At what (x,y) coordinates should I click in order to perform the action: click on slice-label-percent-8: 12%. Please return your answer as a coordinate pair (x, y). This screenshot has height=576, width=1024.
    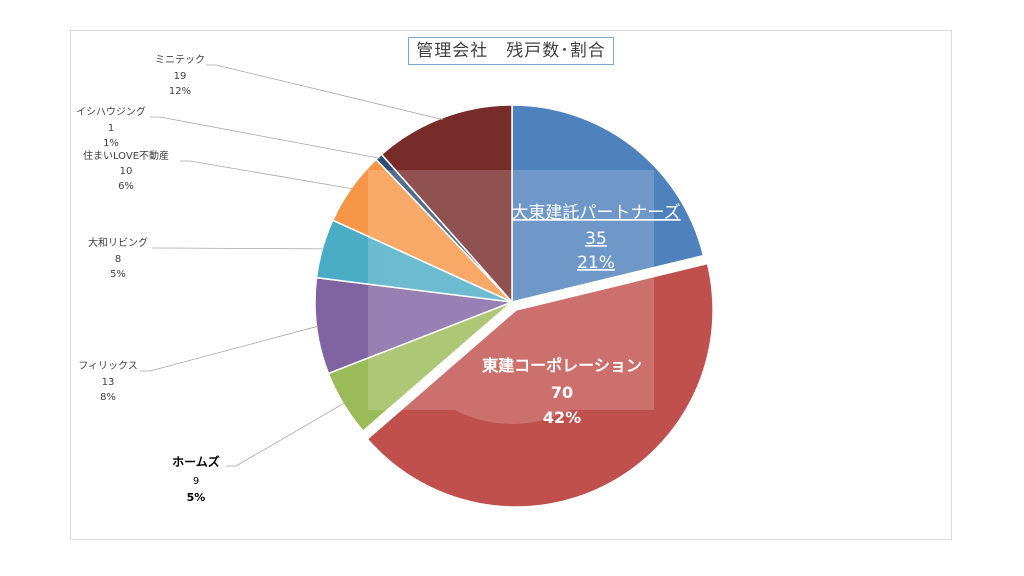
    Looking at the image, I should click on (180, 91).